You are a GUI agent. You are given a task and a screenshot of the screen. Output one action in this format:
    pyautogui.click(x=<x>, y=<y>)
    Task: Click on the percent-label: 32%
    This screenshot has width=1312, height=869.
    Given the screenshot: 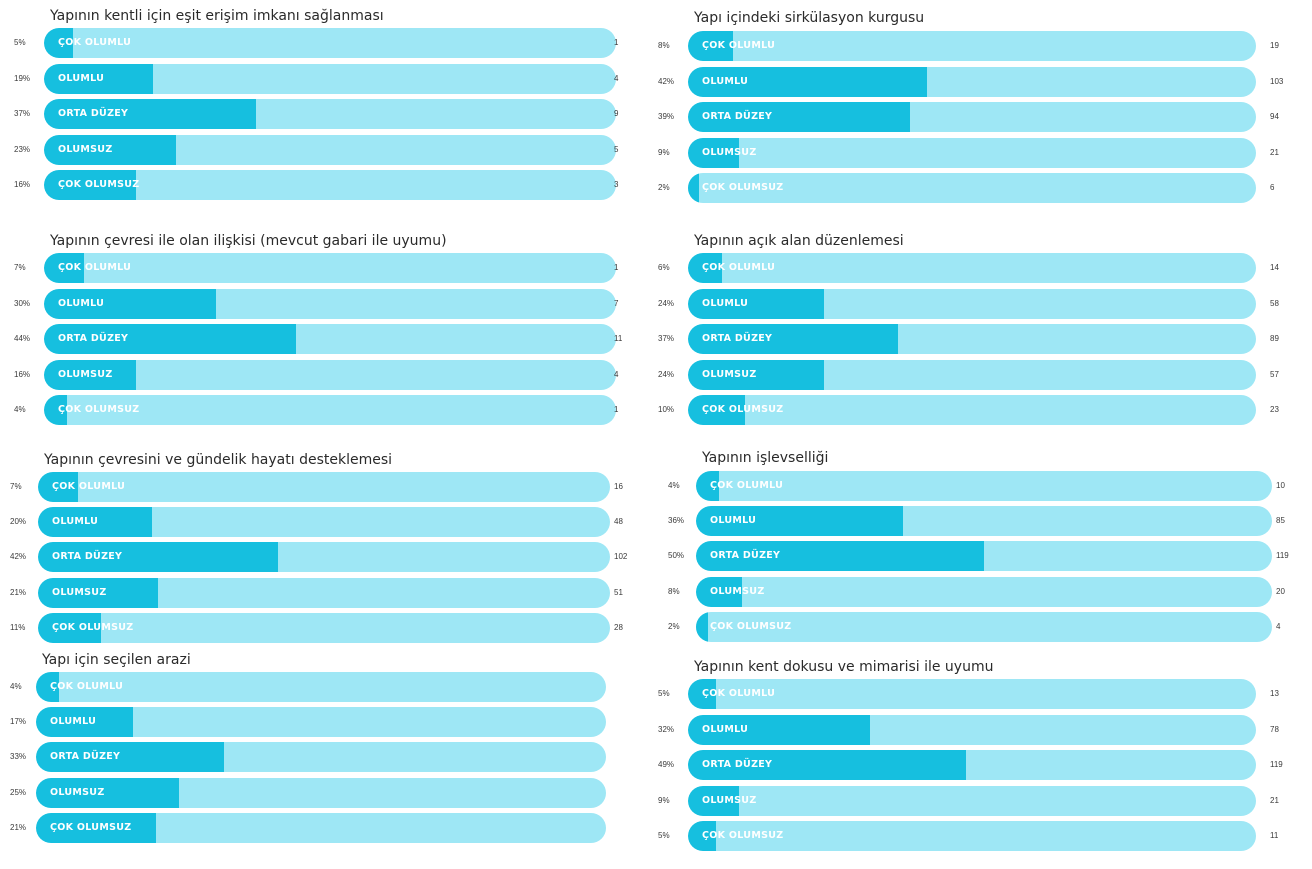 What is the action you would take?
    pyautogui.click(x=666, y=729)
    